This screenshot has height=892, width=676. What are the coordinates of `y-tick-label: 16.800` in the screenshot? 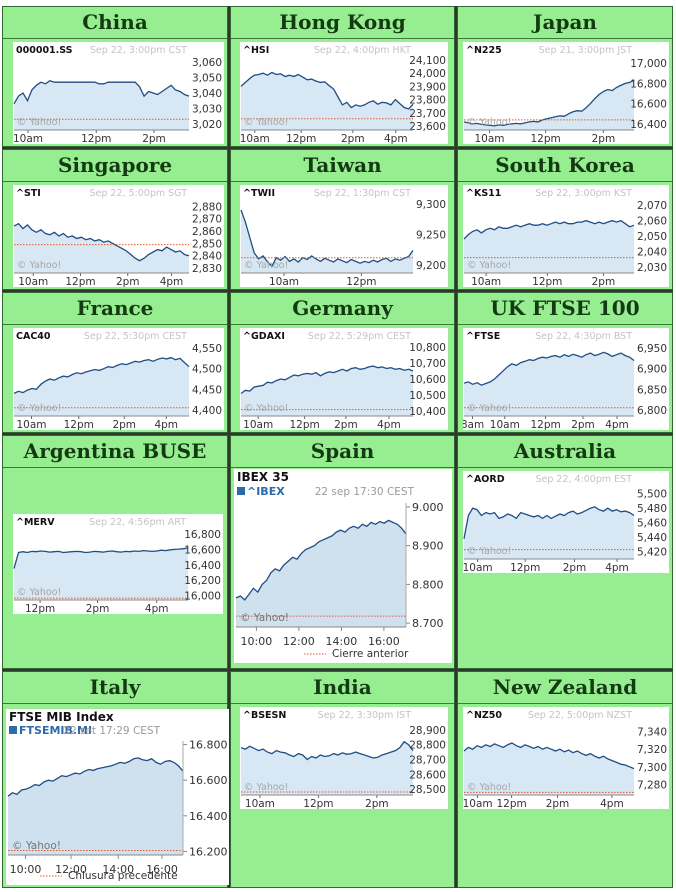 It's located at (208, 745).